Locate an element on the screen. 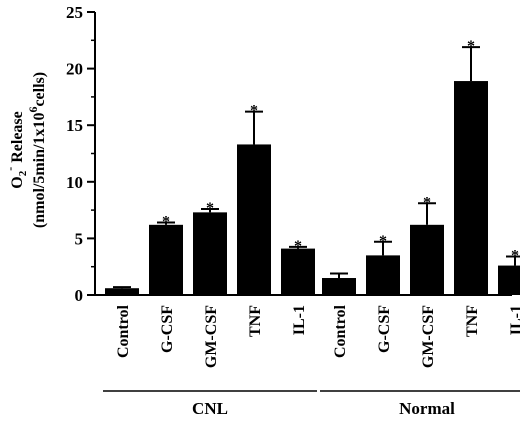 Image resolution: width=520 pixels, height=421 pixels. group-label: Normal is located at coordinates (427, 408).